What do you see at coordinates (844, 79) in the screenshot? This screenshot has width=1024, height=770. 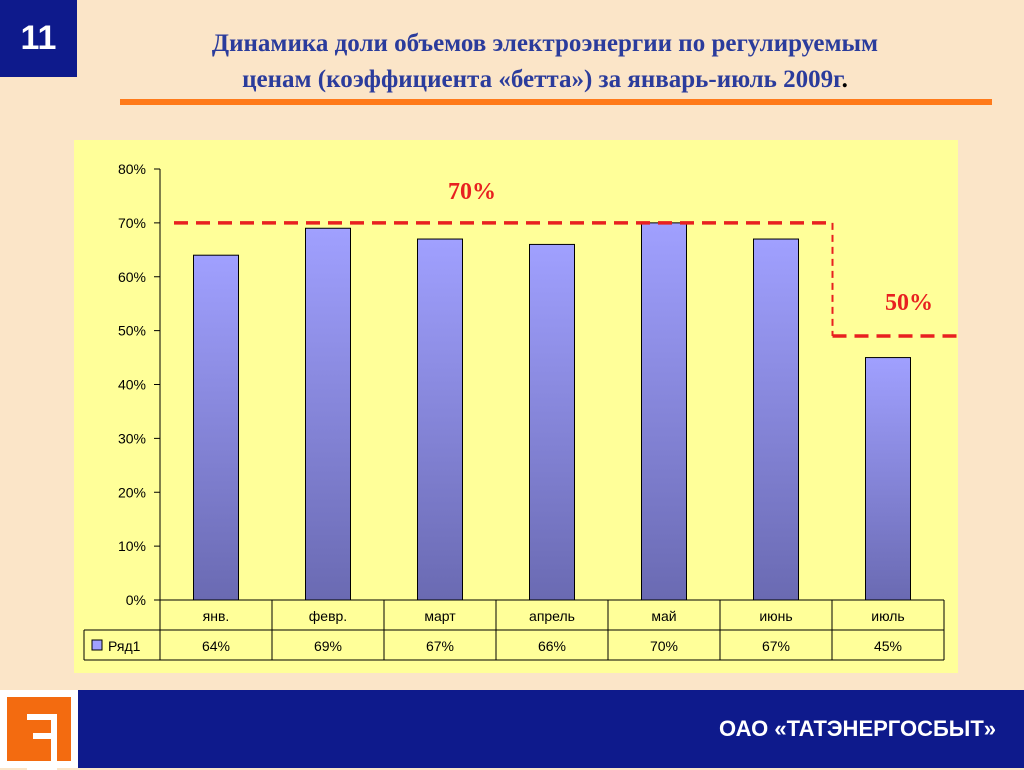 I see `title-line-2-end: .` at bounding box center [844, 79].